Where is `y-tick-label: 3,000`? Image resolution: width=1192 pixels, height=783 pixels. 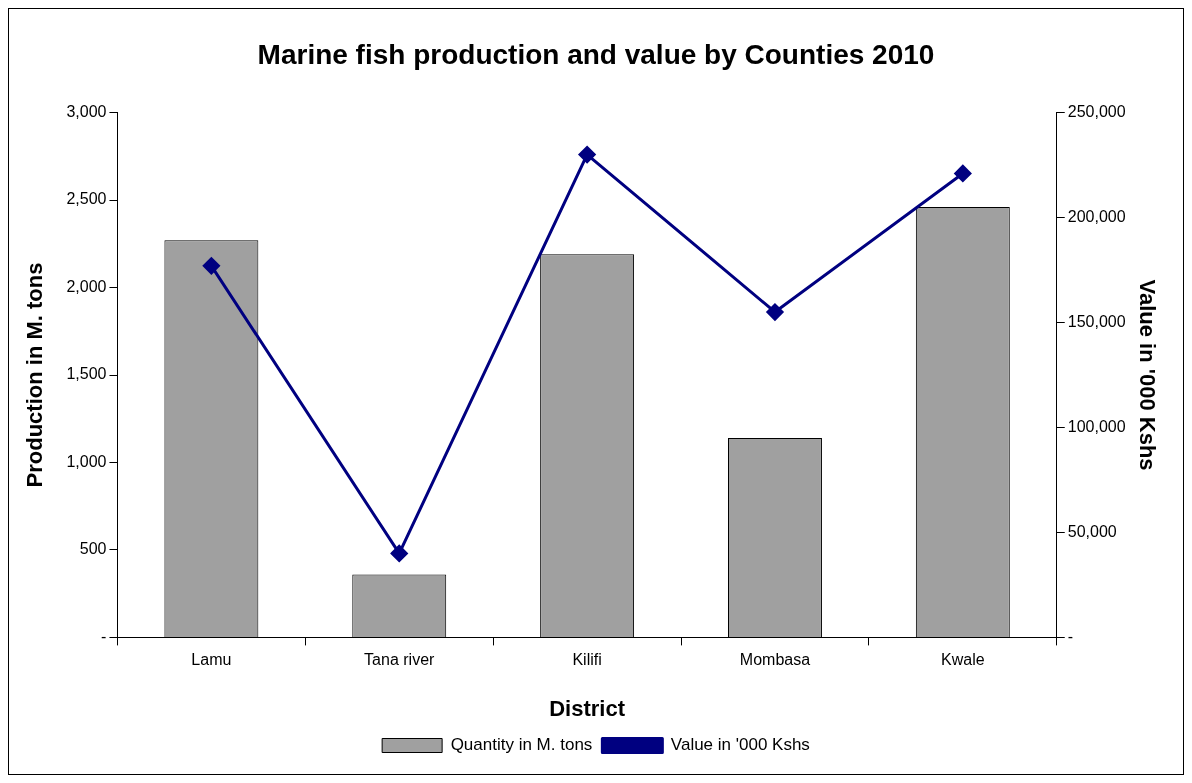 y-tick-label: 3,000 is located at coordinates (86, 112).